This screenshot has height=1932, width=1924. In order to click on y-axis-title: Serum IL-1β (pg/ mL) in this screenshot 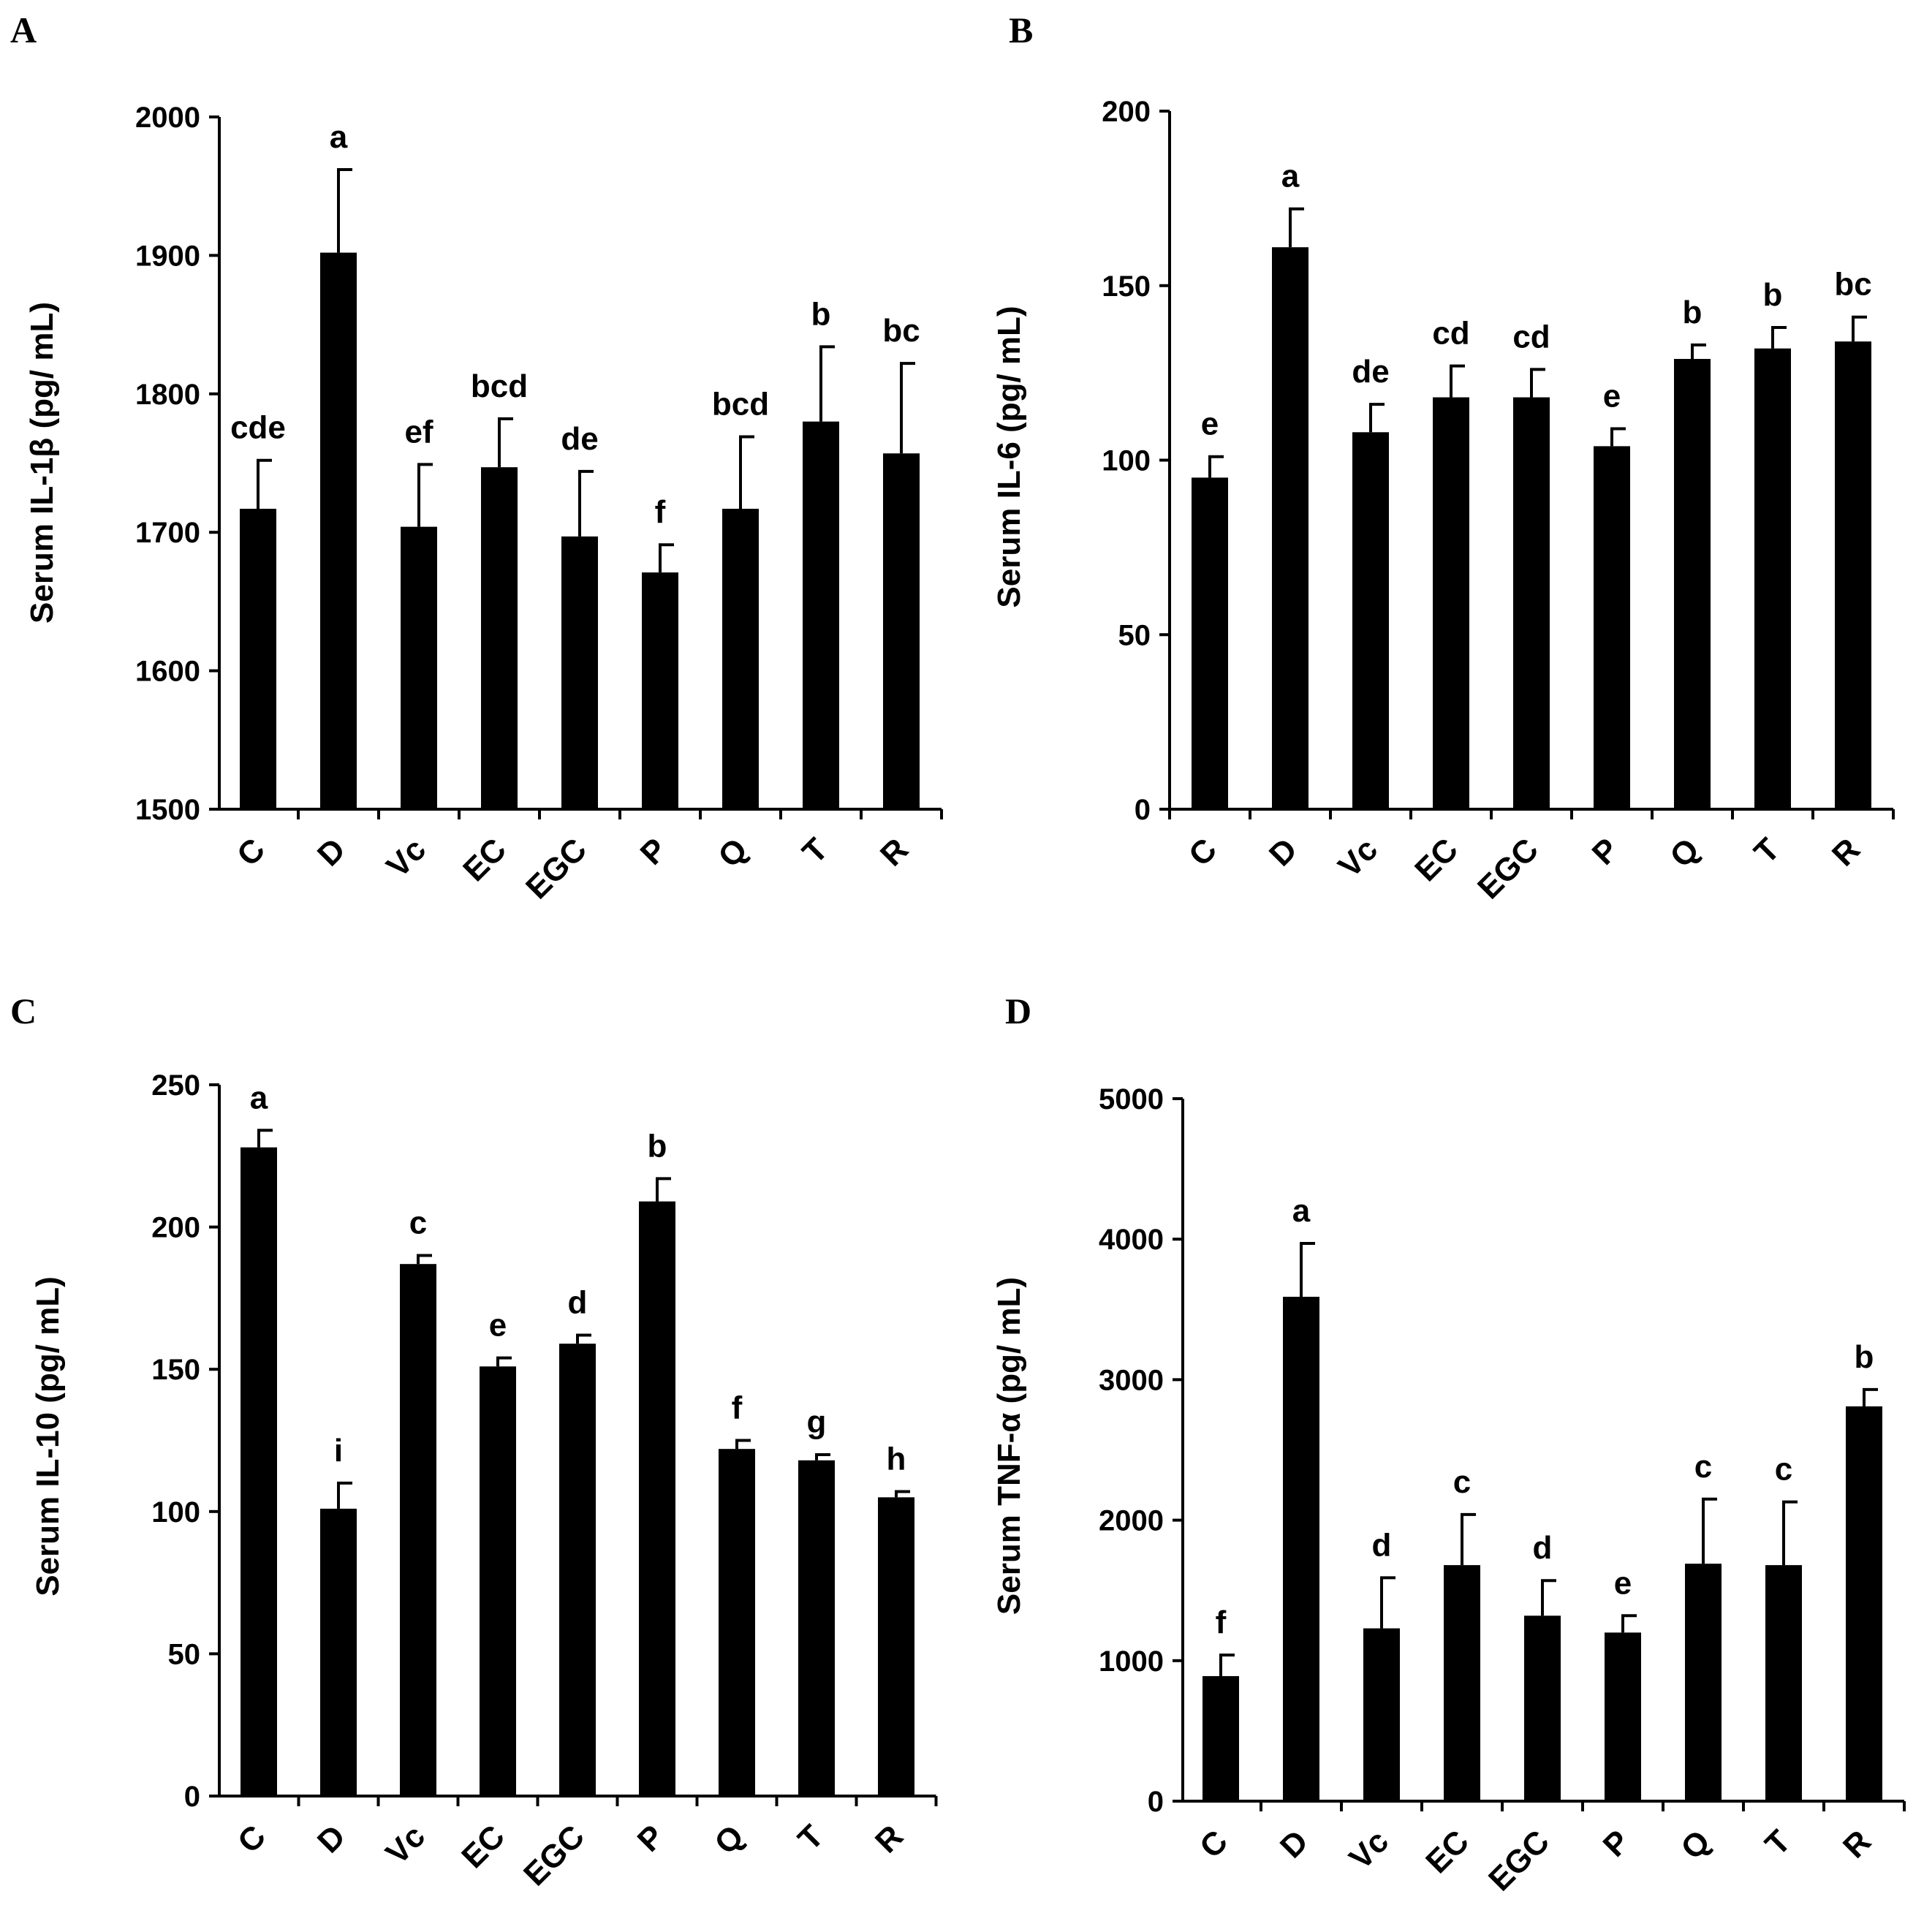, I will do `click(42, 463)`.